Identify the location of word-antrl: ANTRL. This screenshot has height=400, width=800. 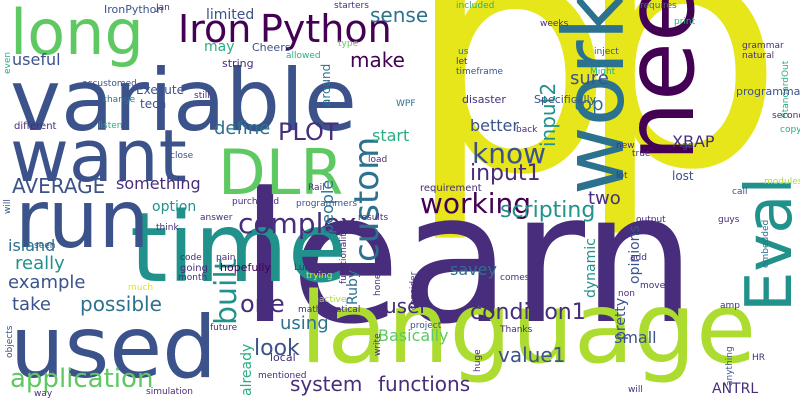
(735, 389).